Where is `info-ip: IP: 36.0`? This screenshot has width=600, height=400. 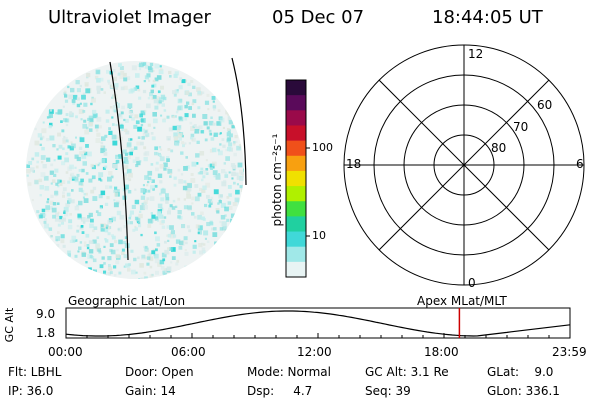
info-ip: IP: 36.0 is located at coordinates (31, 391).